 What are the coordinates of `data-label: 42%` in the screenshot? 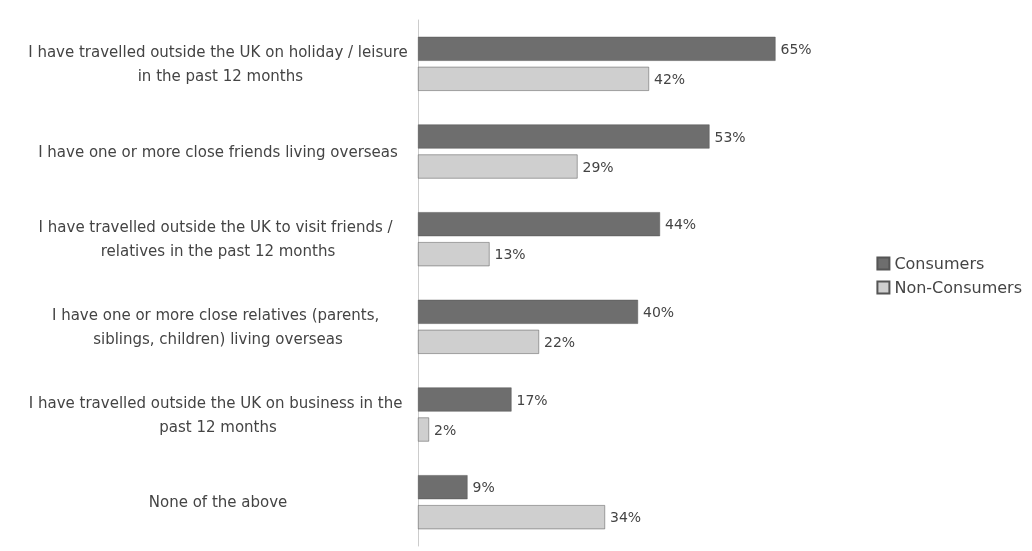 It's located at (670, 78).